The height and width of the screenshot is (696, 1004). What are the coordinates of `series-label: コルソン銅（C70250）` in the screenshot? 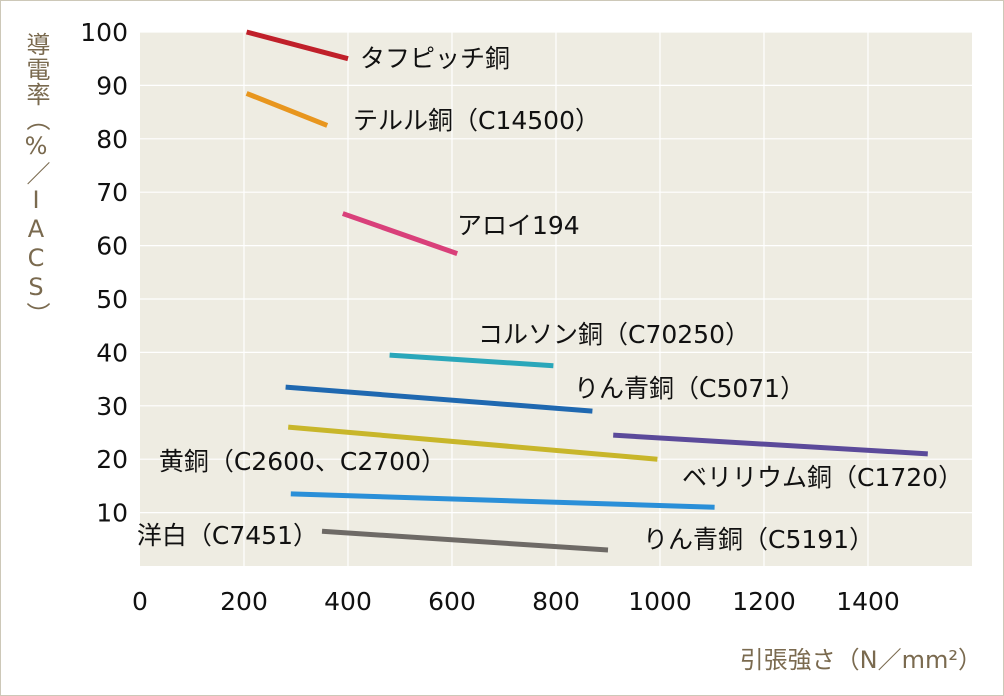 It's located at (614, 334).